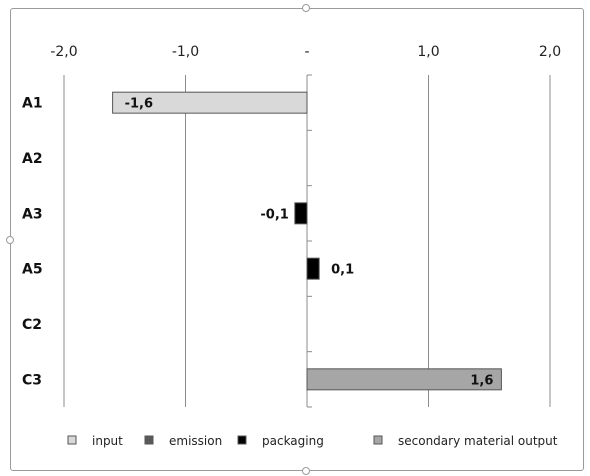  Describe the element at coordinates (306, 471) in the screenshot. I see `resize-handle-bottom` at that location.